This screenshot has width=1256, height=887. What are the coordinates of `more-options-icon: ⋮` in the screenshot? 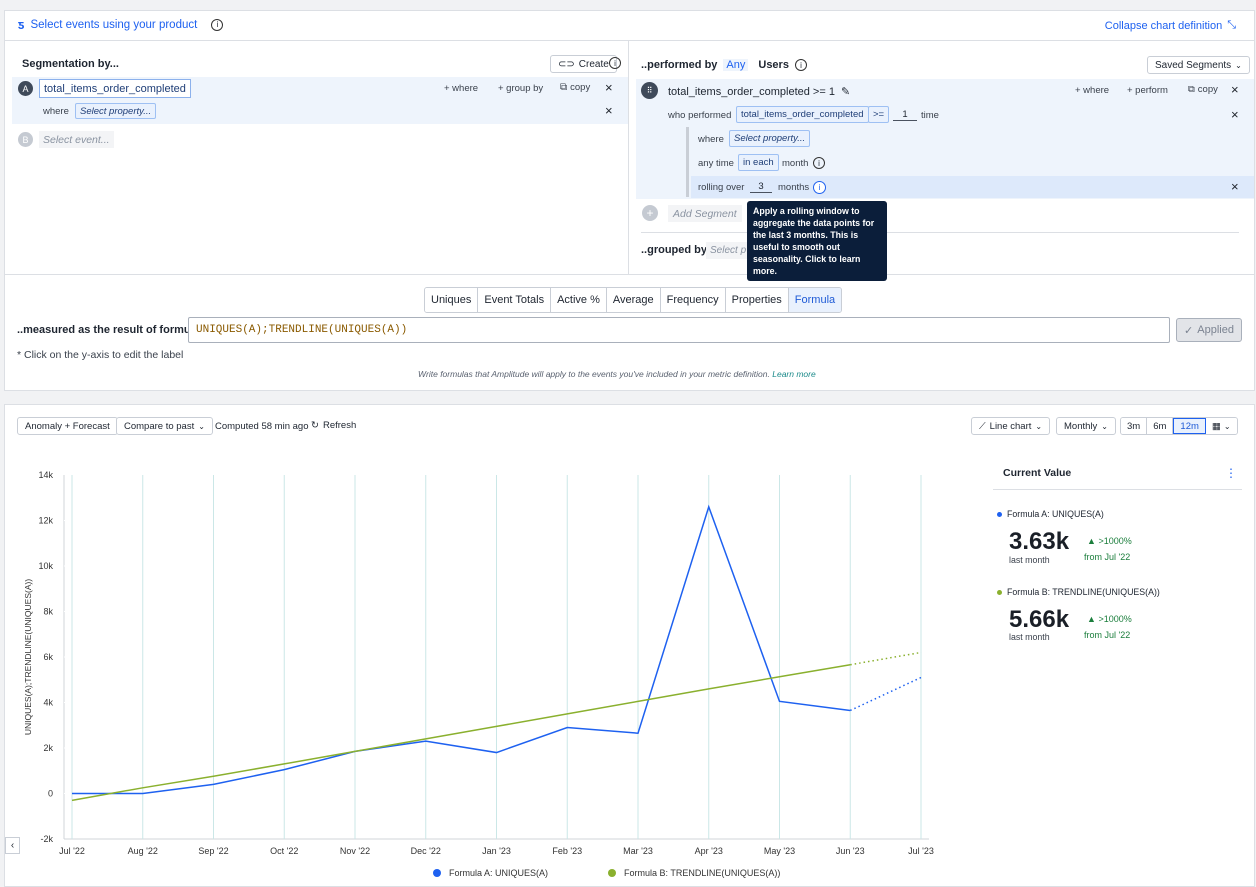 It's located at (1231, 473).